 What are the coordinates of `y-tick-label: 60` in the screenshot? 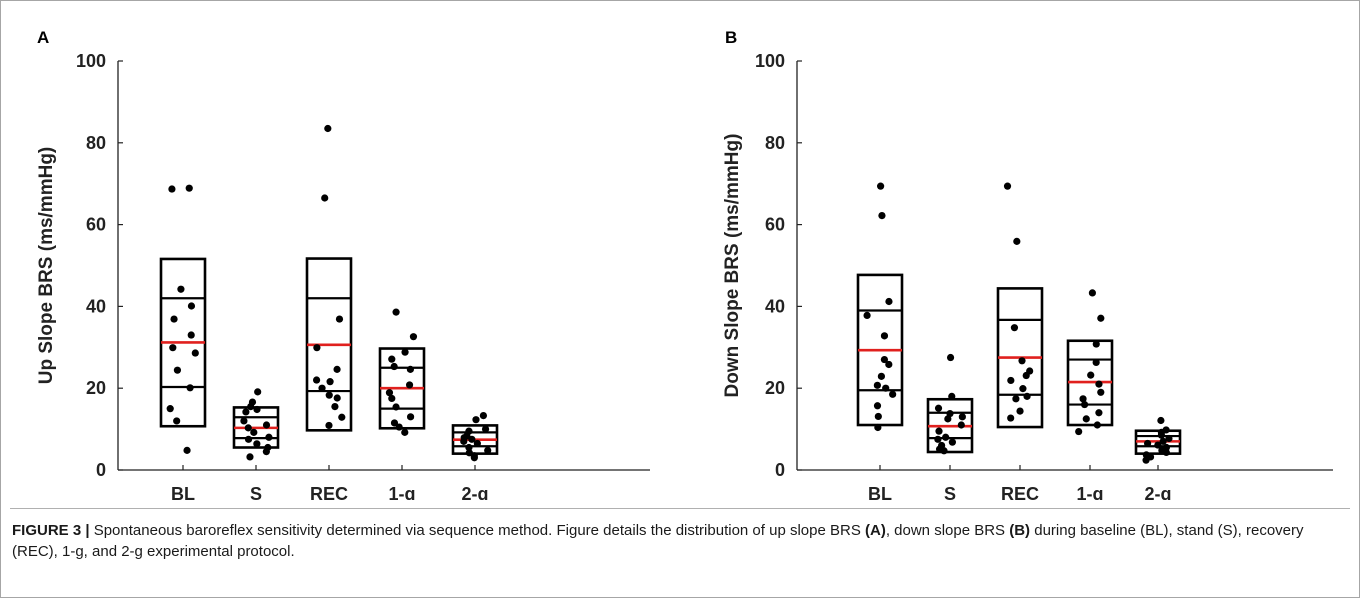 It's located at (96, 225).